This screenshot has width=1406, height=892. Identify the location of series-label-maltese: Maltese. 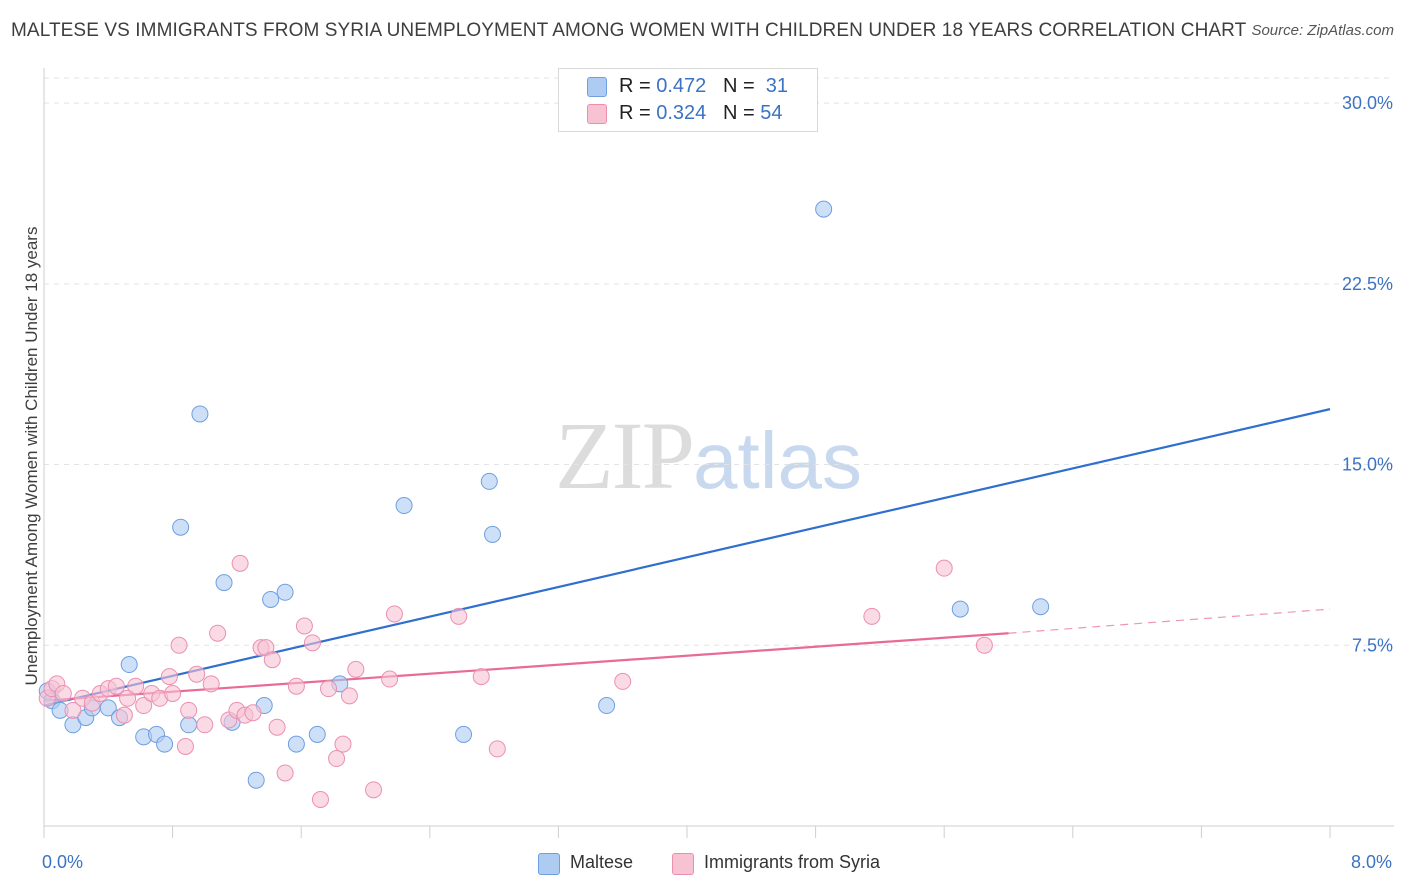
(602, 862).